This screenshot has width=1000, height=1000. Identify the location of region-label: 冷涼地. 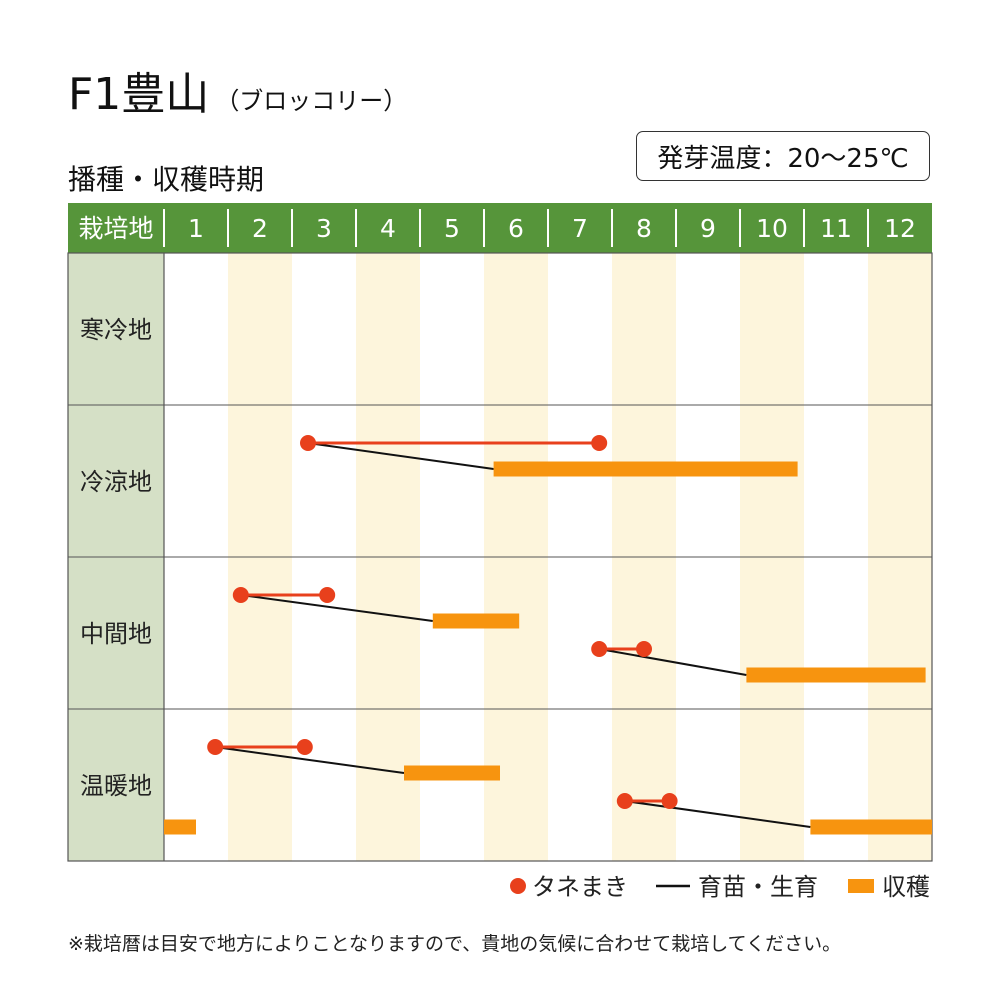
(116, 482).